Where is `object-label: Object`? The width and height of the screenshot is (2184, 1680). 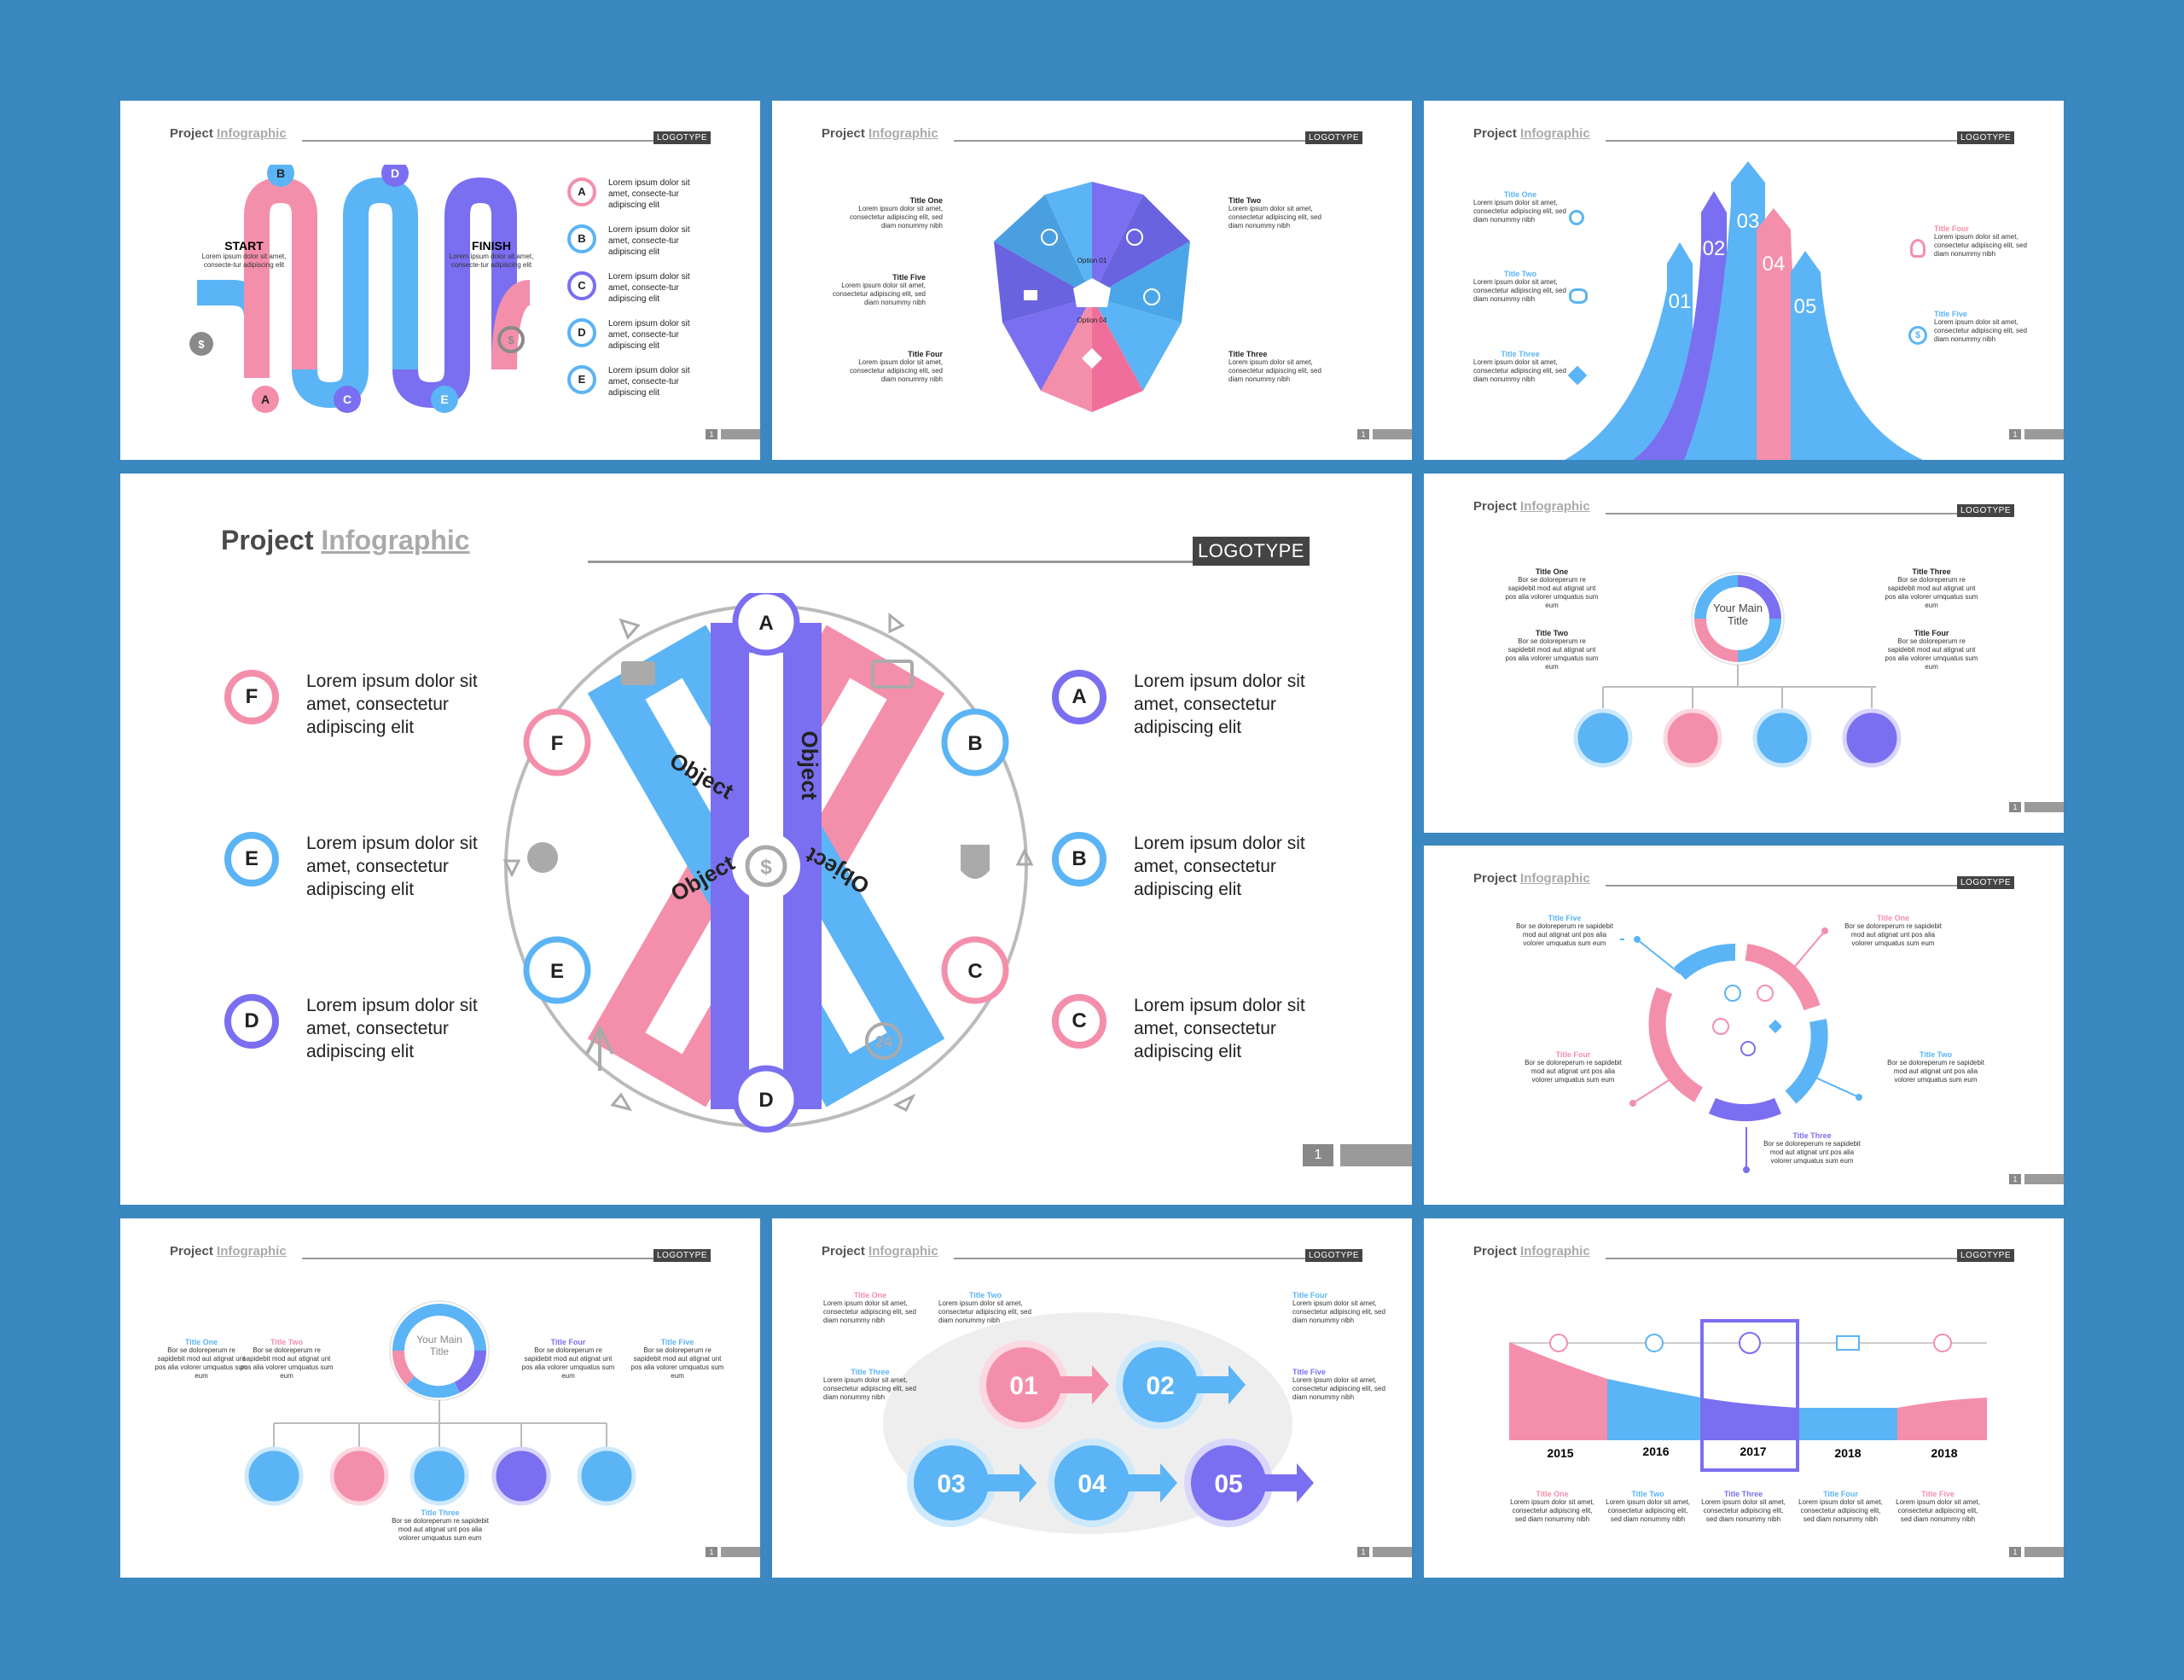
object-label: Object is located at coordinates (809, 766).